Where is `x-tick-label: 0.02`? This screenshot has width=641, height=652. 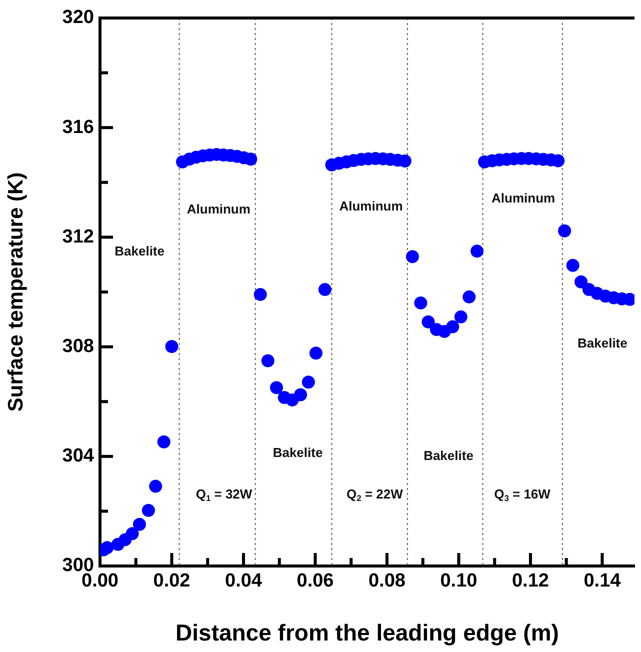 x-tick-label: 0.02 is located at coordinates (171, 581).